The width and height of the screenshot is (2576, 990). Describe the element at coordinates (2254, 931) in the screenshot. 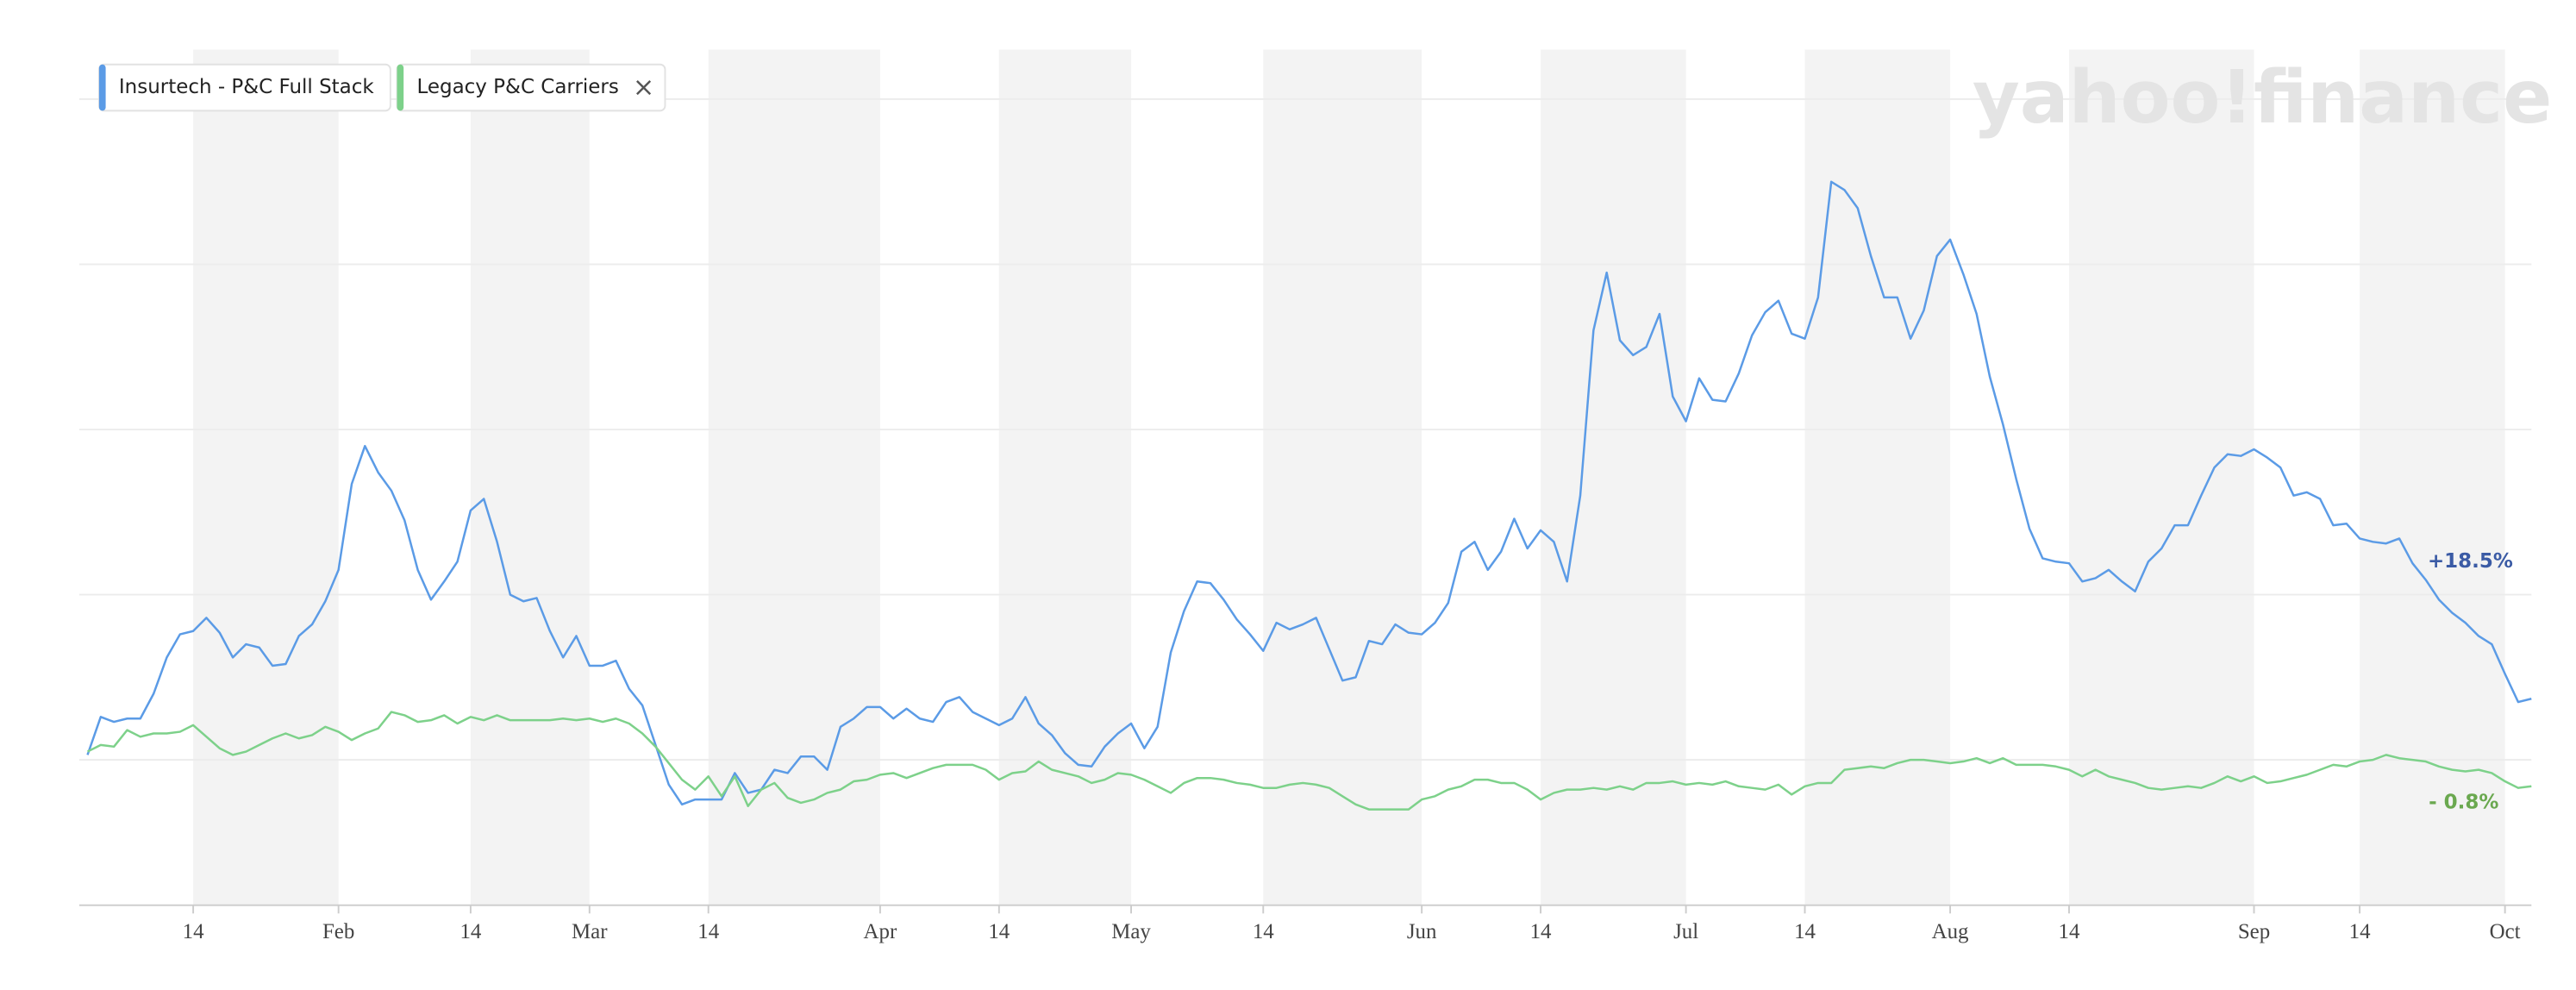

I see `x-tick-label: Sep` at that location.